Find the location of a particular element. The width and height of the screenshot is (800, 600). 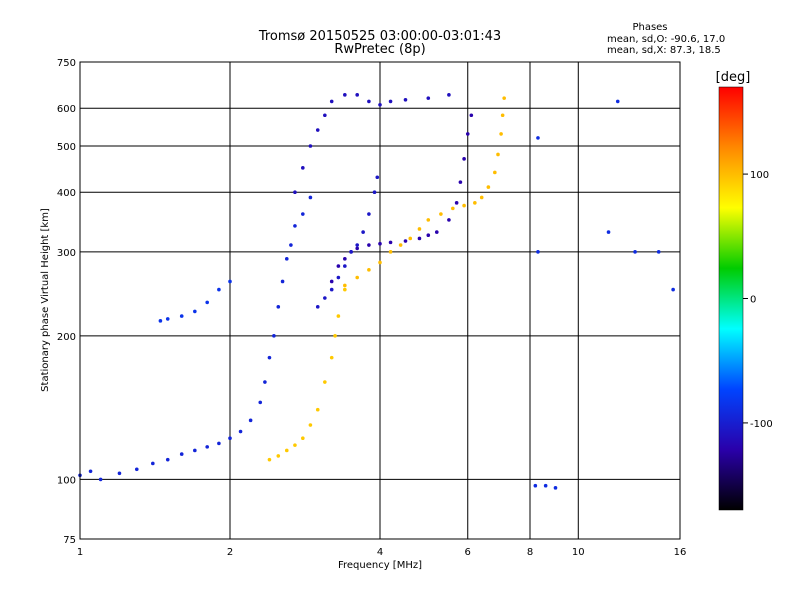

colorbar-tick-label: 0 is located at coordinates (753, 300).